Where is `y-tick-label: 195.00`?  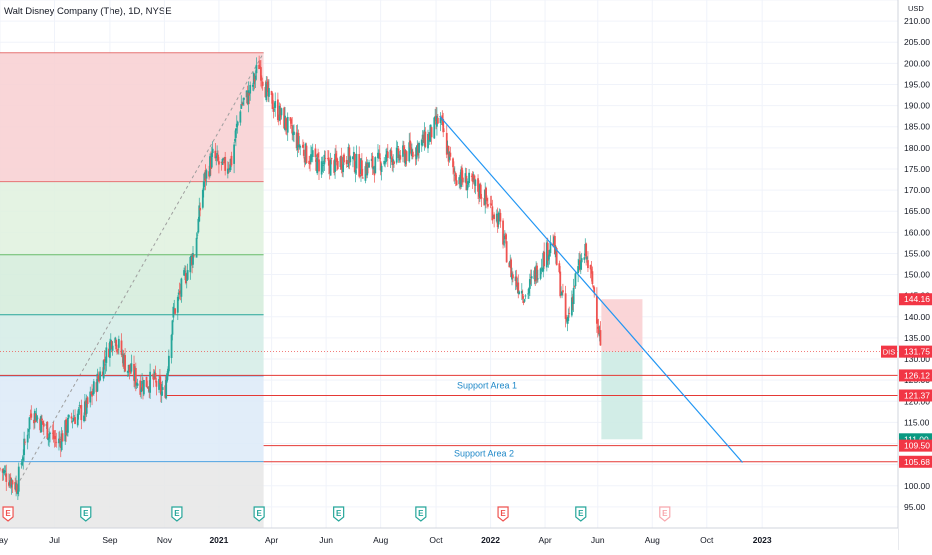 y-tick-label: 195.00 is located at coordinates (917, 84).